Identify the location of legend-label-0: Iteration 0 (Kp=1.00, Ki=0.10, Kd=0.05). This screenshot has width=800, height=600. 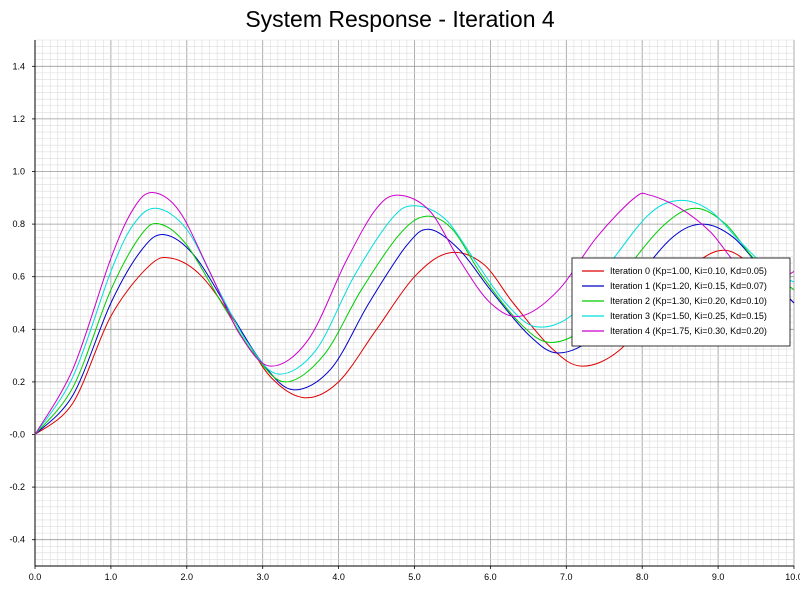
(688, 271).